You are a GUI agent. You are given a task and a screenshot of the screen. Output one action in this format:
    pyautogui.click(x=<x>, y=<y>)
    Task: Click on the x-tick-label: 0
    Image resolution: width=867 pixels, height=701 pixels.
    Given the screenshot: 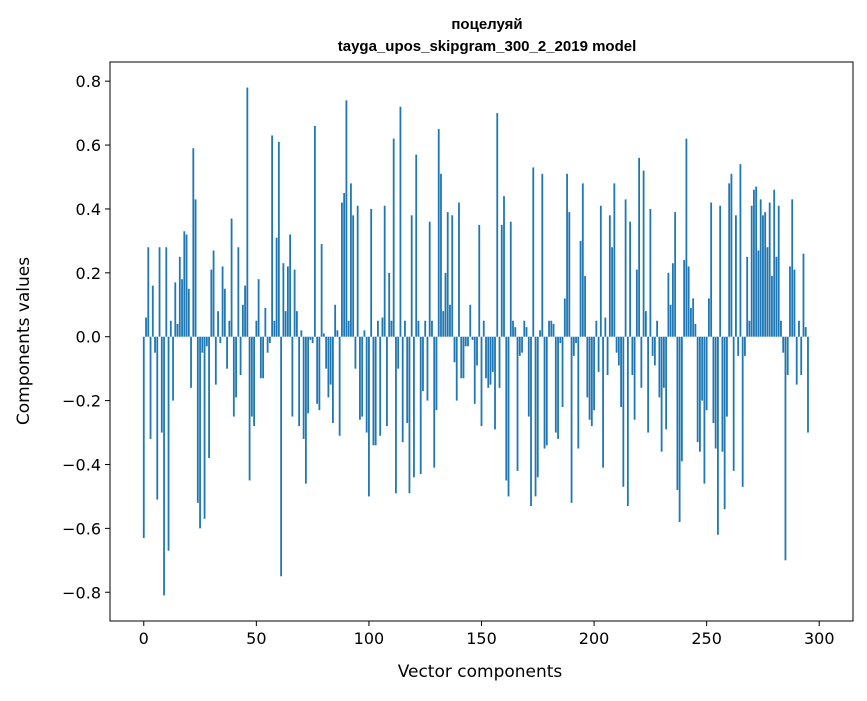 What is the action you would take?
    pyautogui.click(x=144, y=638)
    